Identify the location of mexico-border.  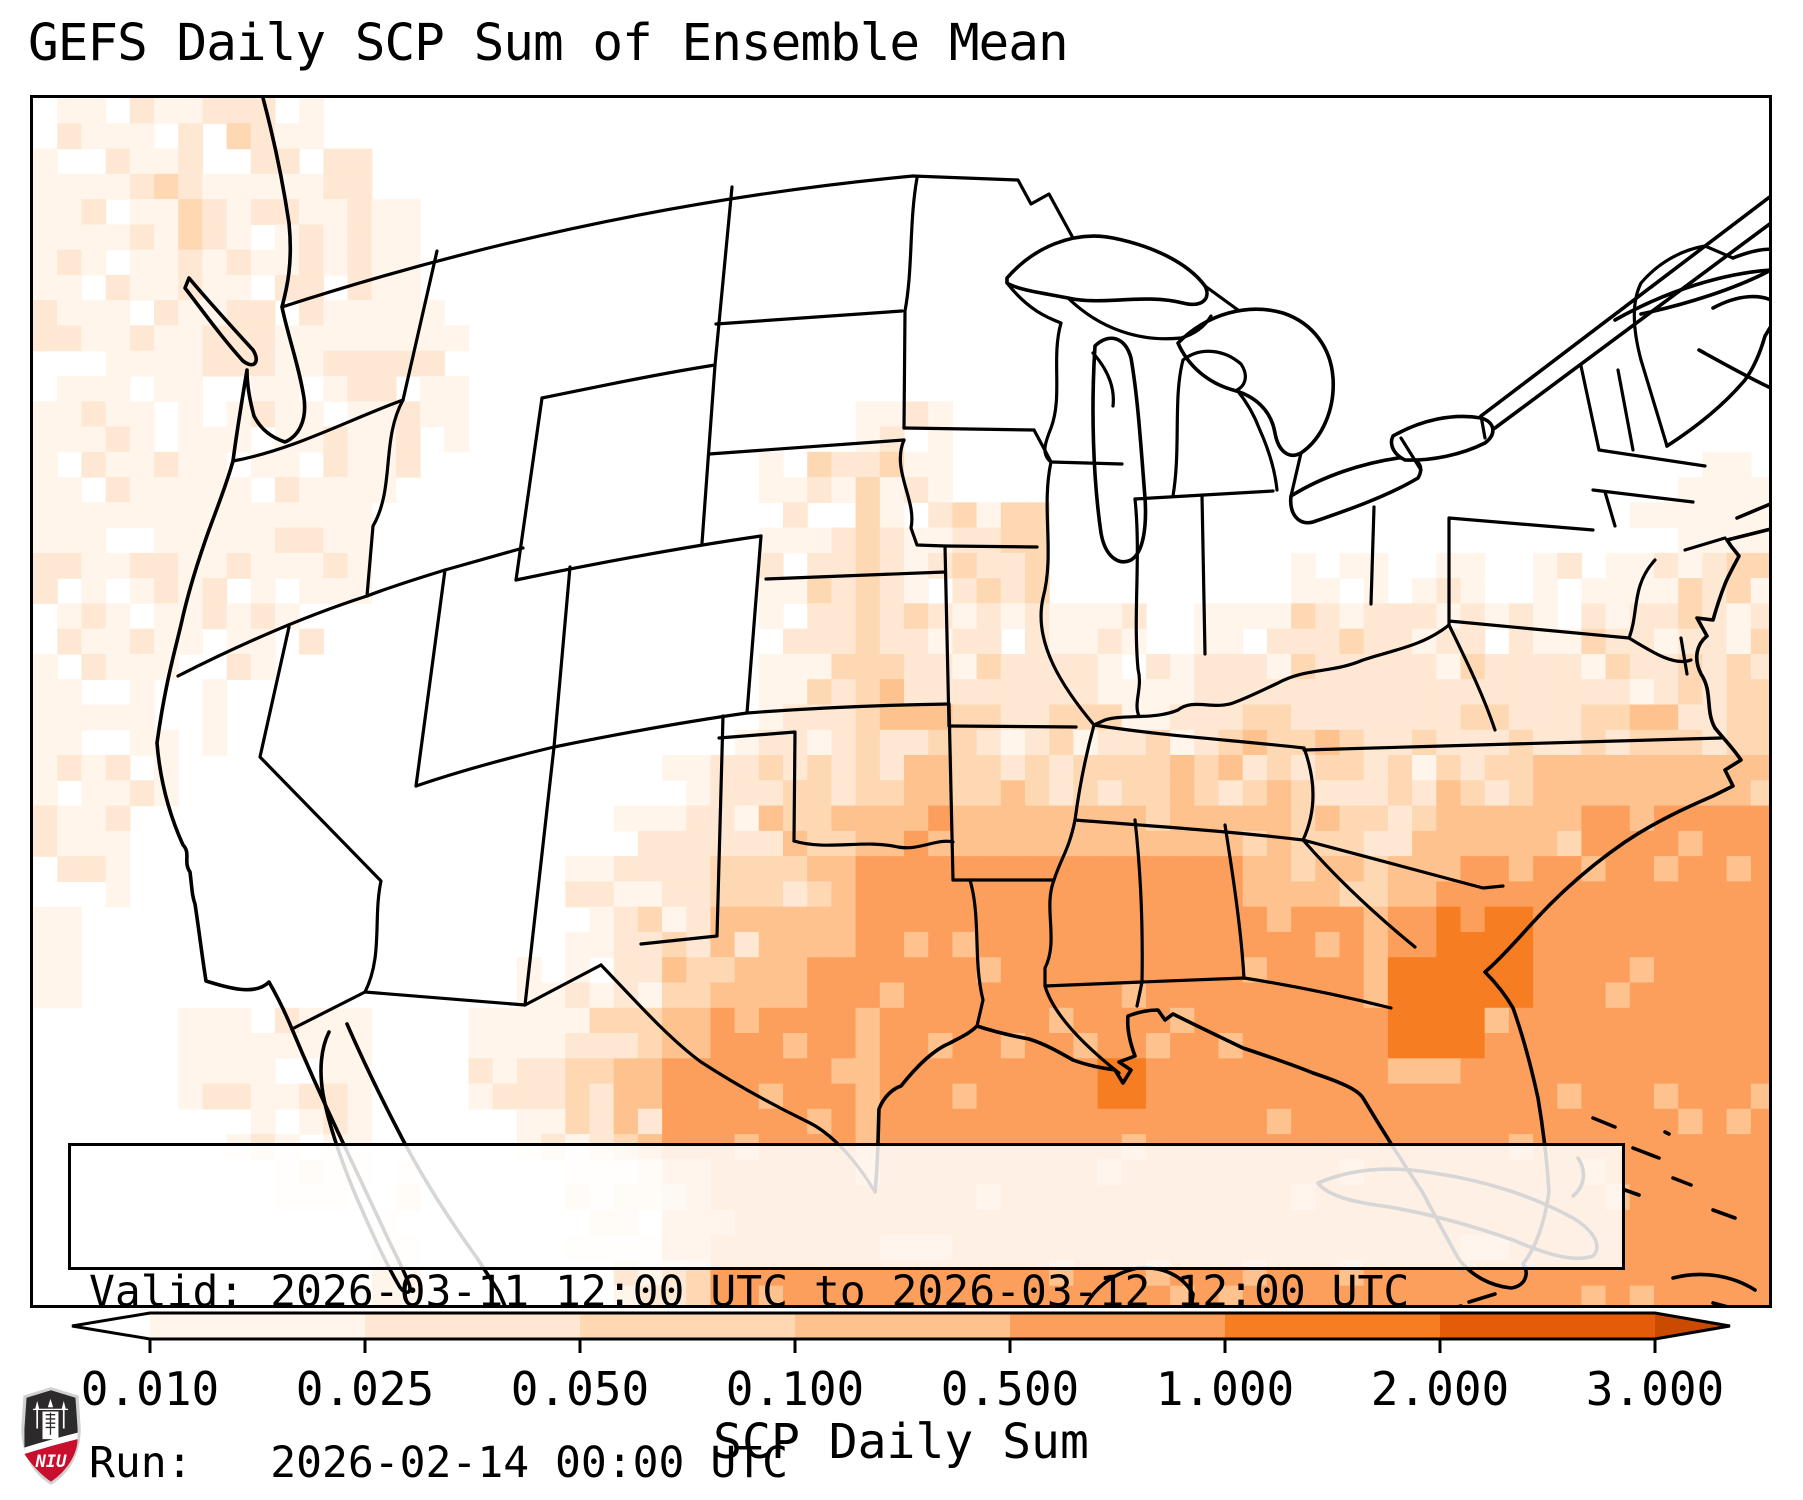
(446, 997).